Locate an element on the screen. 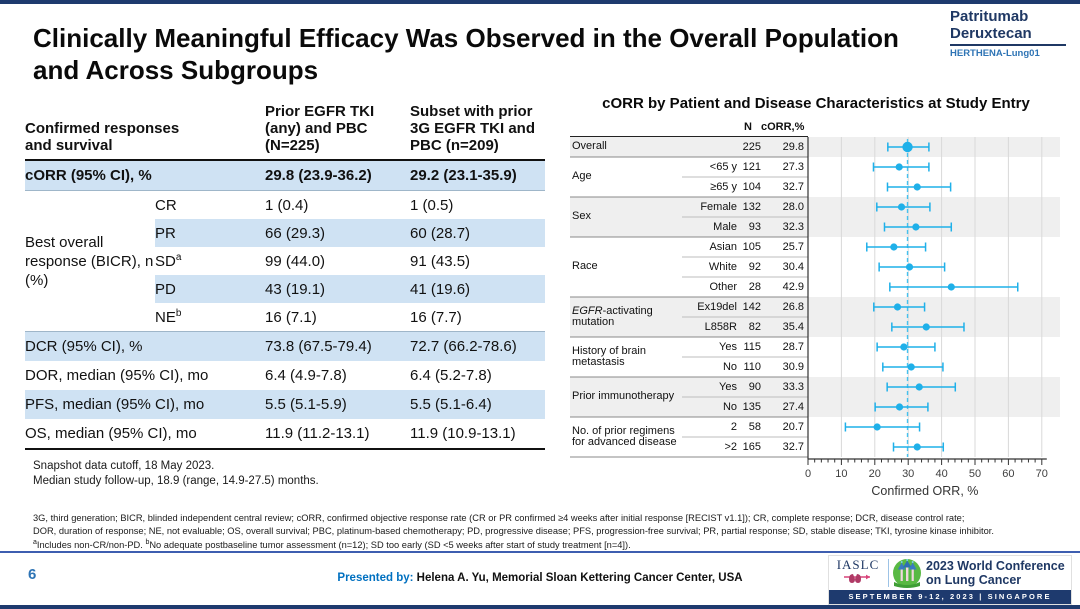  forest-n-value: 121 is located at coordinates (751, 167).